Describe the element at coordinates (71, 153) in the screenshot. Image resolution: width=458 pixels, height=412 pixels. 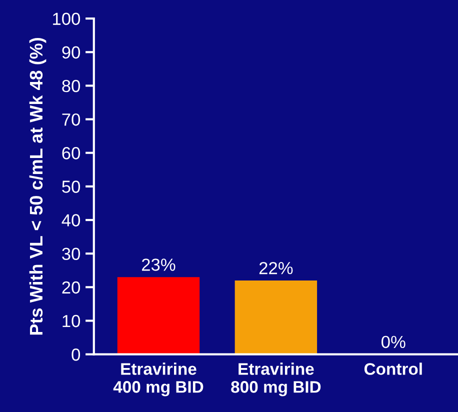
I see `y-tick-label: 60` at that location.